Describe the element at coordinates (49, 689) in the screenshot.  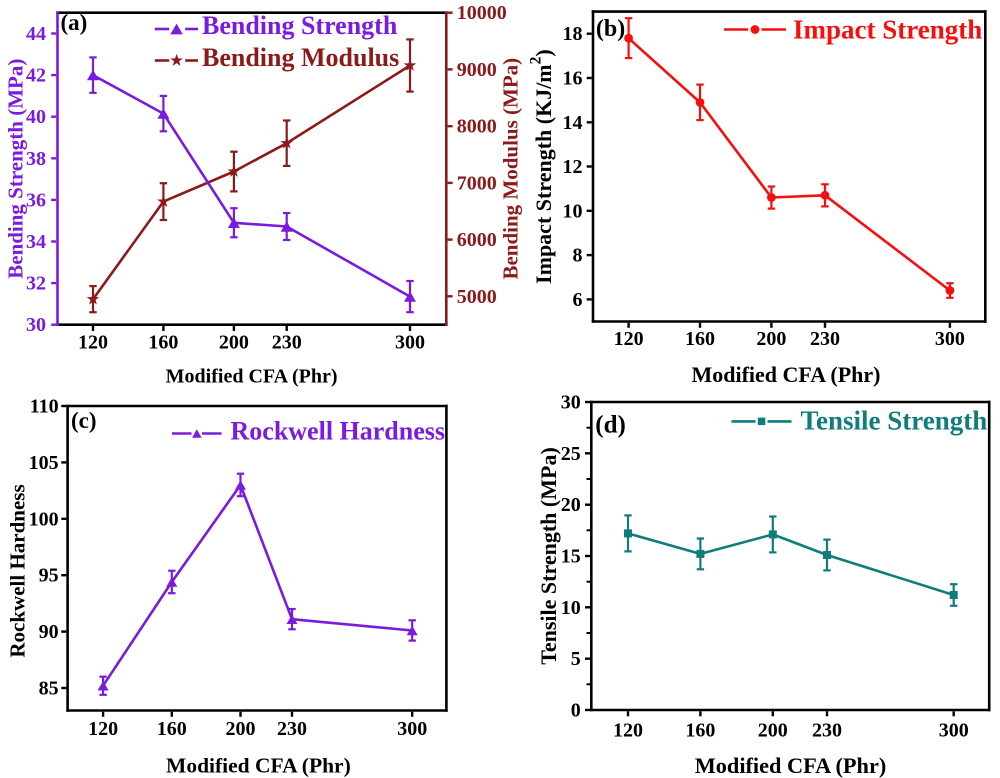
I see `svg-text: 85` at that location.